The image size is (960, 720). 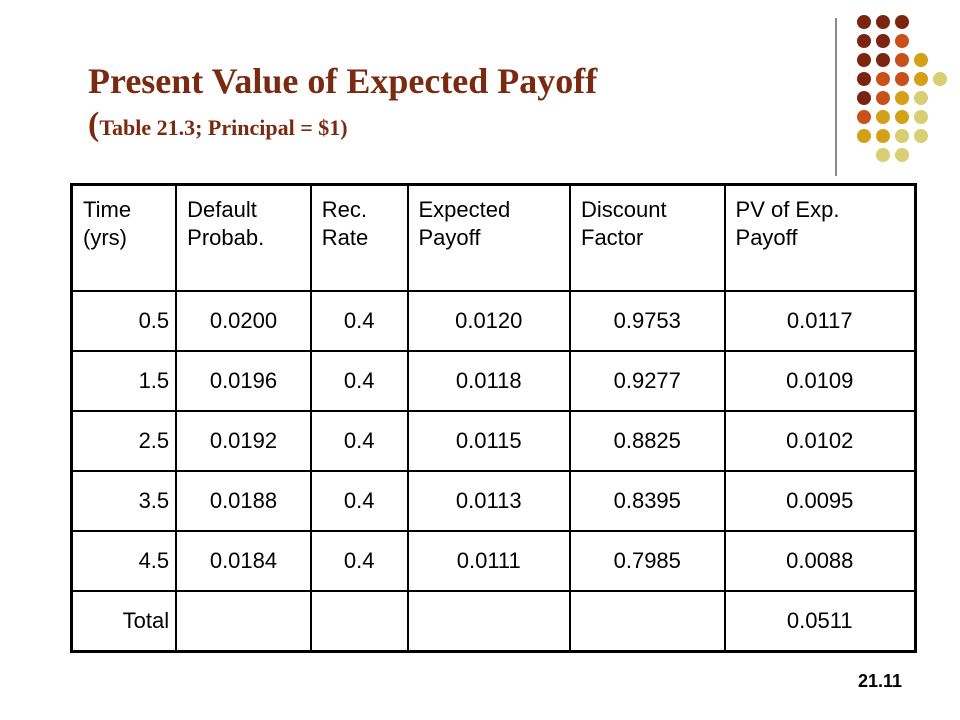 What do you see at coordinates (124, 381) in the screenshot?
I see `cell-time: 1.5` at bounding box center [124, 381].